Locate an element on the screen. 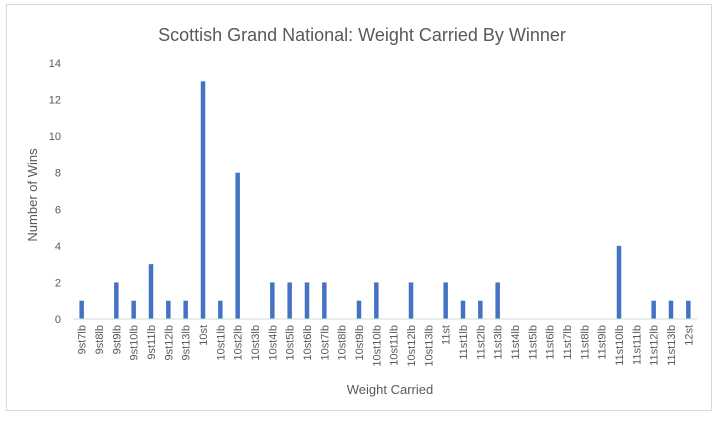 Image resolution: width=720 pixels, height=421 pixels. bar-11st3lb is located at coordinates (497, 300).